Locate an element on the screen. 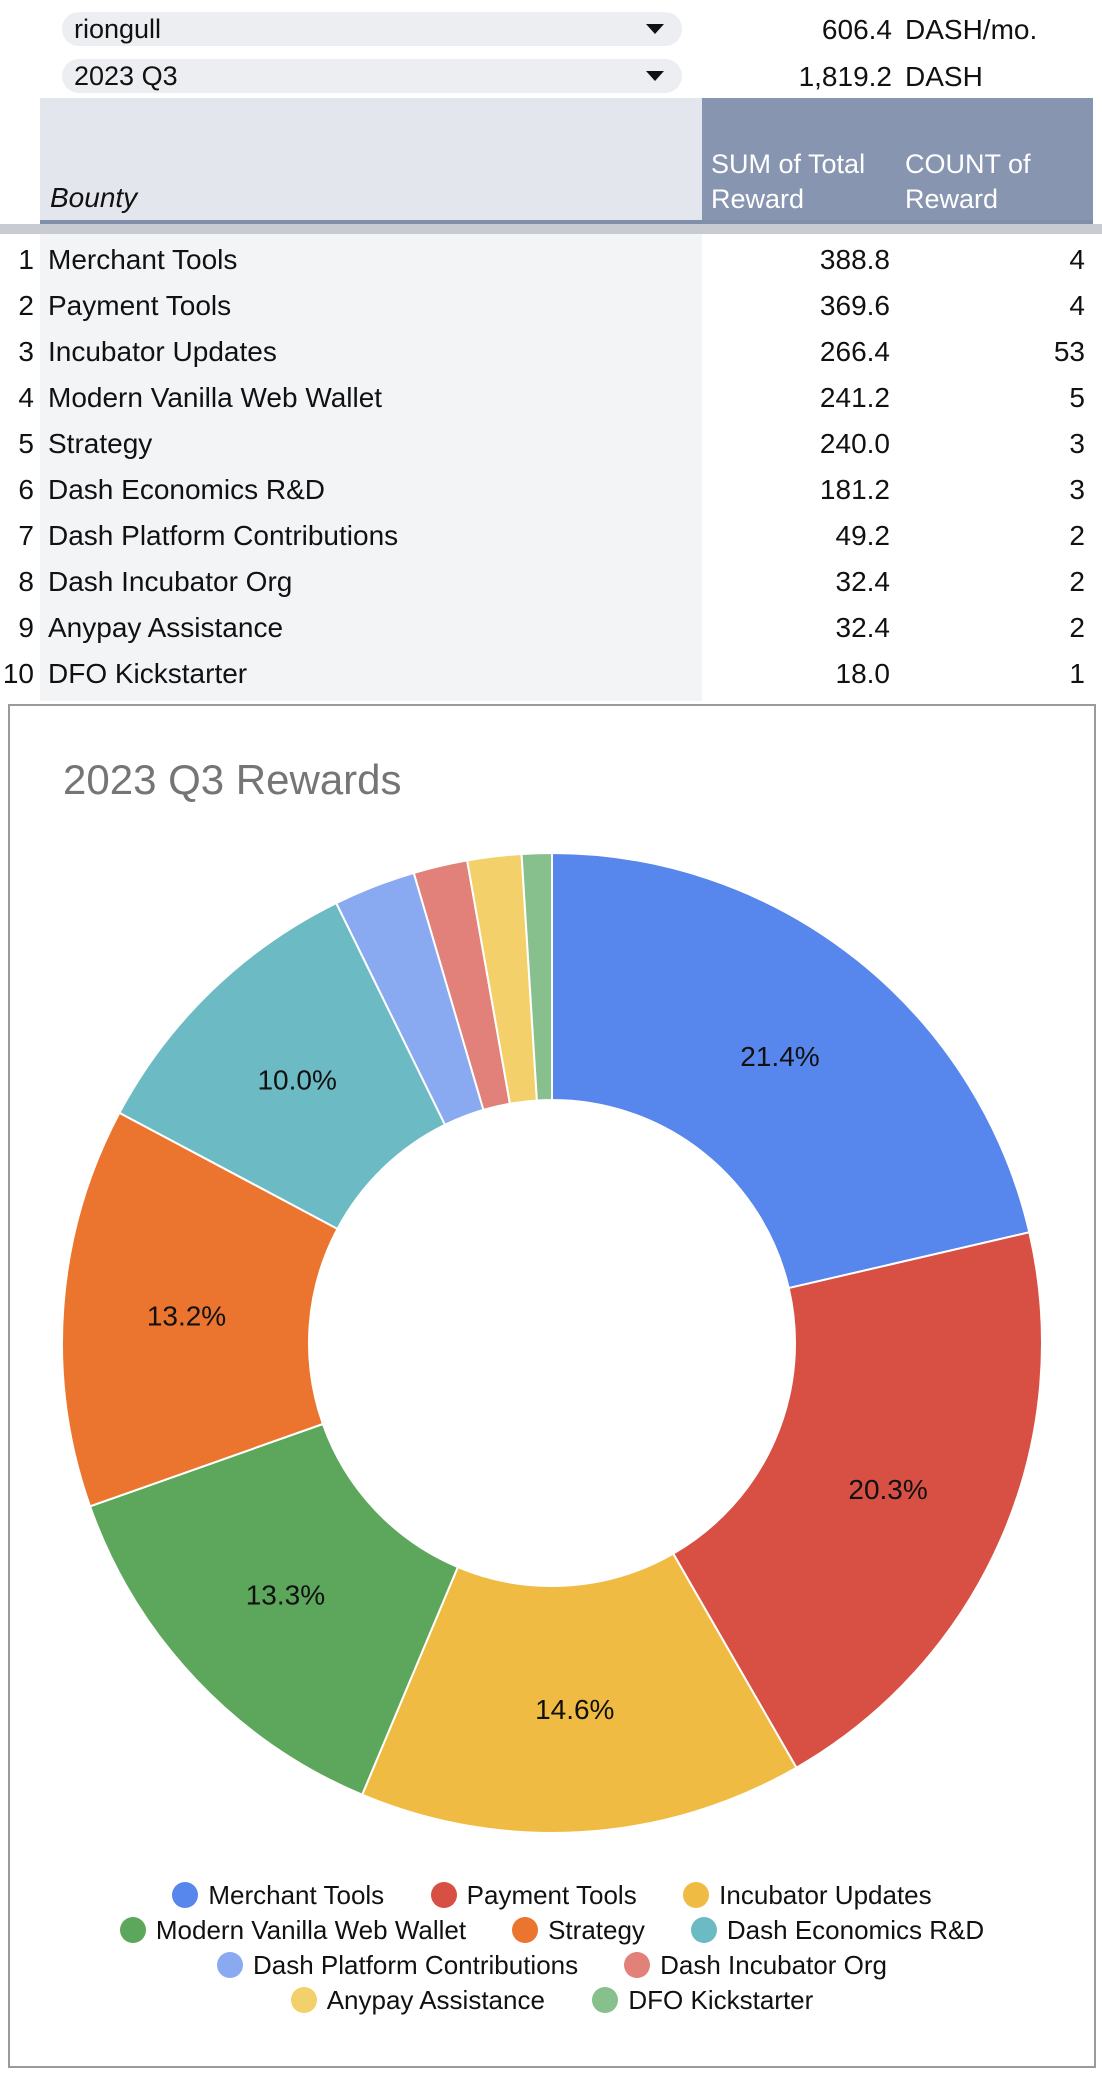 Image resolution: width=1102 pixels, height=2076 pixels. reward-sum: 241.2 is located at coordinates (854, 397).